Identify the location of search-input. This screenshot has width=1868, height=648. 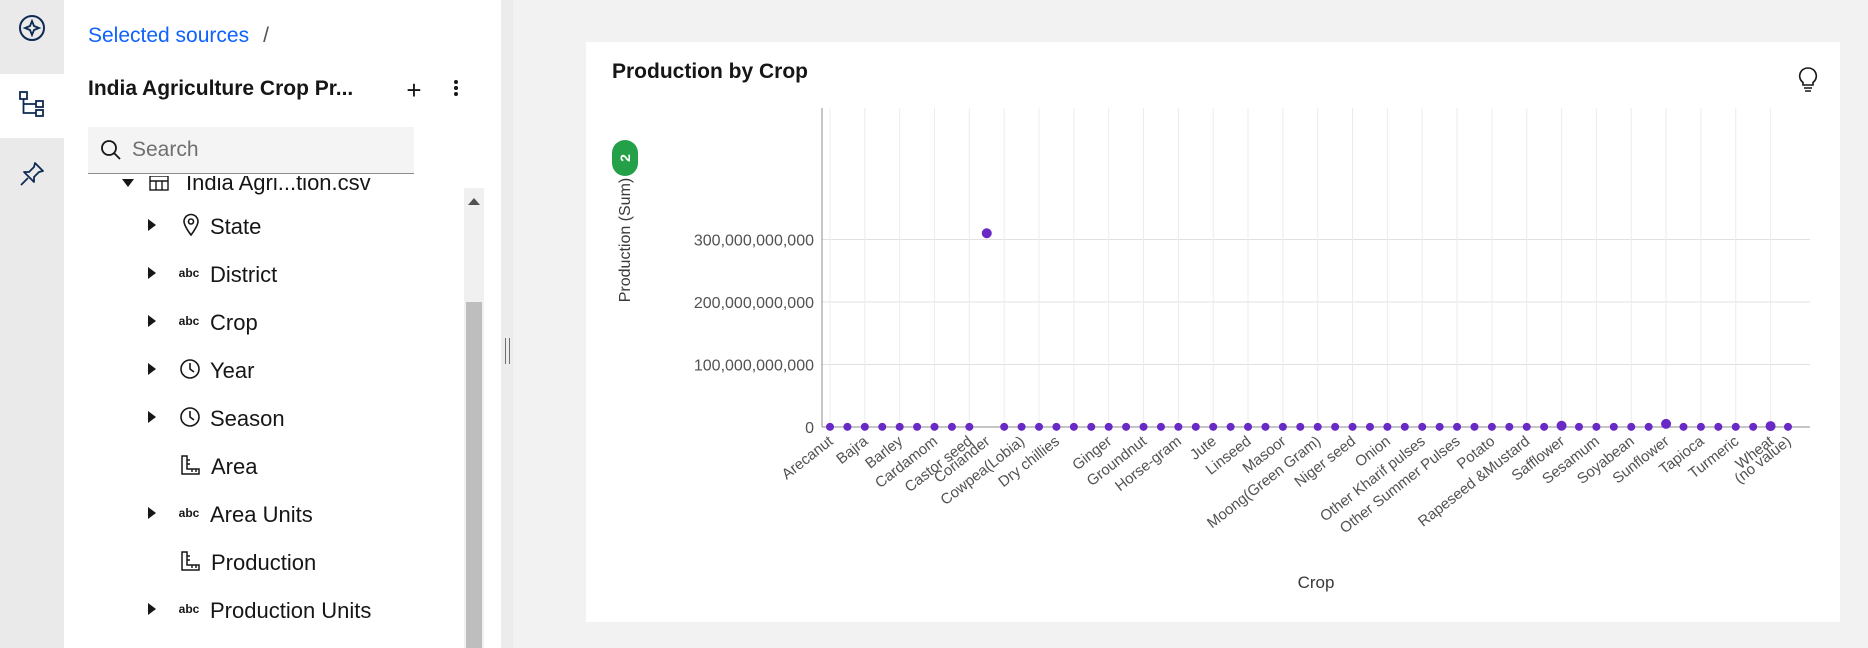
(267, 150).